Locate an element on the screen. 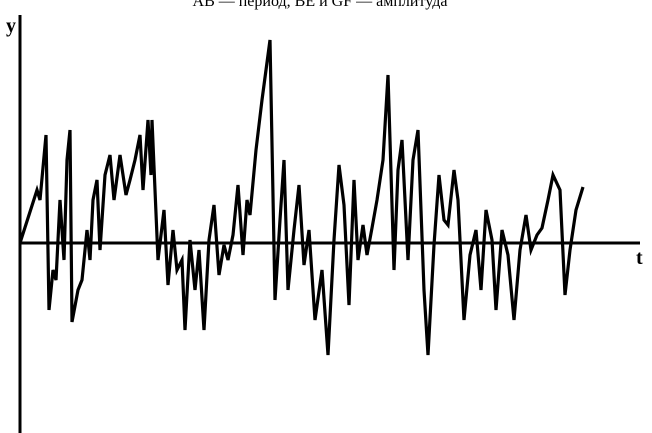 The height and width of the screenshot is (433, 652). x-axis-label: t is located at coordinates (639, 258).